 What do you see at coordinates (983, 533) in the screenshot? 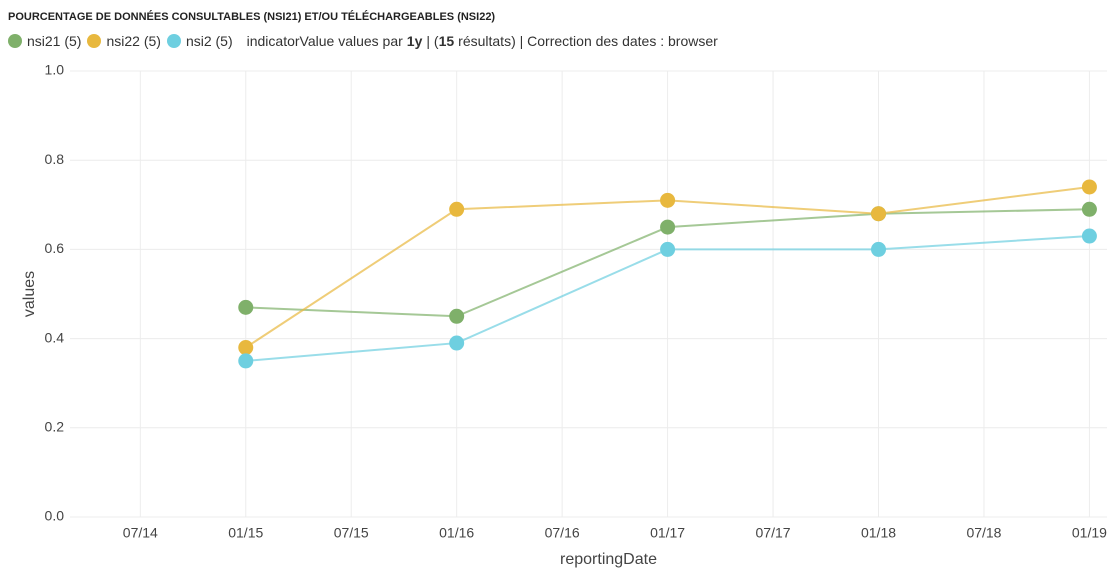
I see `x-tick-label: 07/18` at bounding box center [983, 533].